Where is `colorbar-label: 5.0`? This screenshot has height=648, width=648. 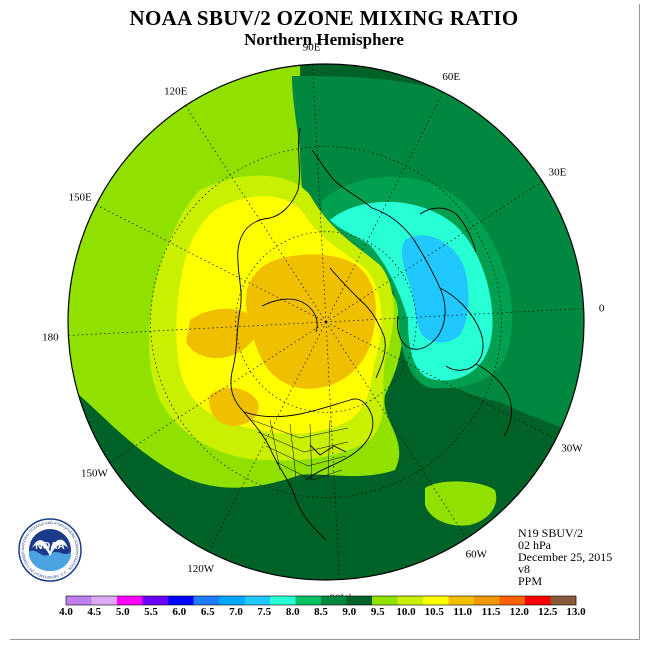 colorbar-label: 5.0 is located at coordinates (122, 612).